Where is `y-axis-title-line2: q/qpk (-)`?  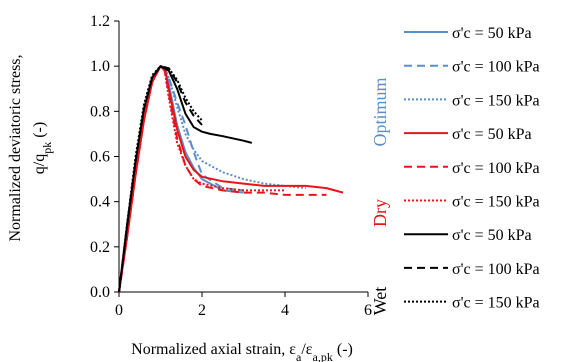 y-axis-title-line2: q/qpk (-) is located at coordinates (42, 148).